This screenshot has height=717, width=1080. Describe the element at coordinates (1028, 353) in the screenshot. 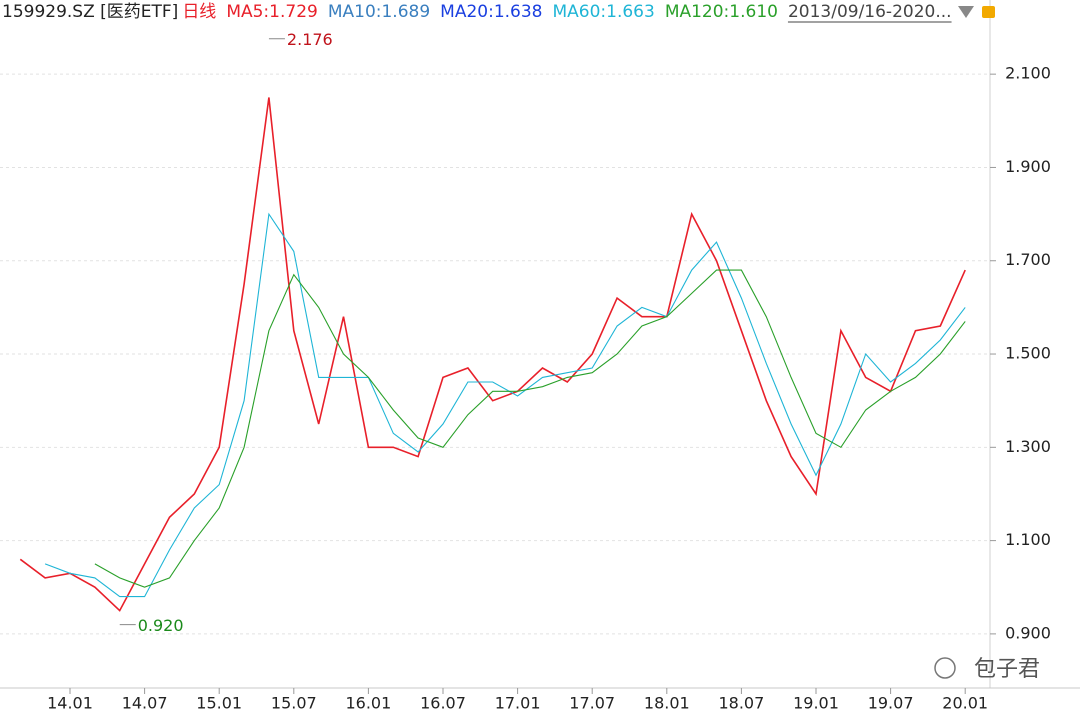

I see `y-tick-label: 1.500` at that location.